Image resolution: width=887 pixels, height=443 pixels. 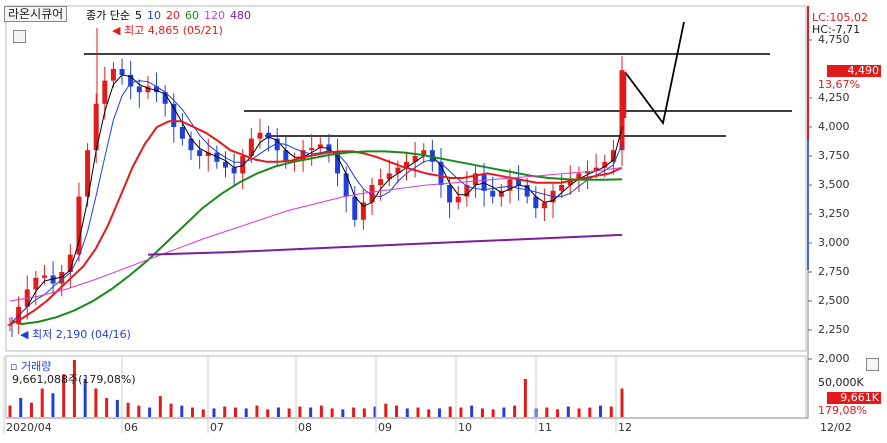 I want to click on ma-legend-item: 480, so click(x=240, y=15).